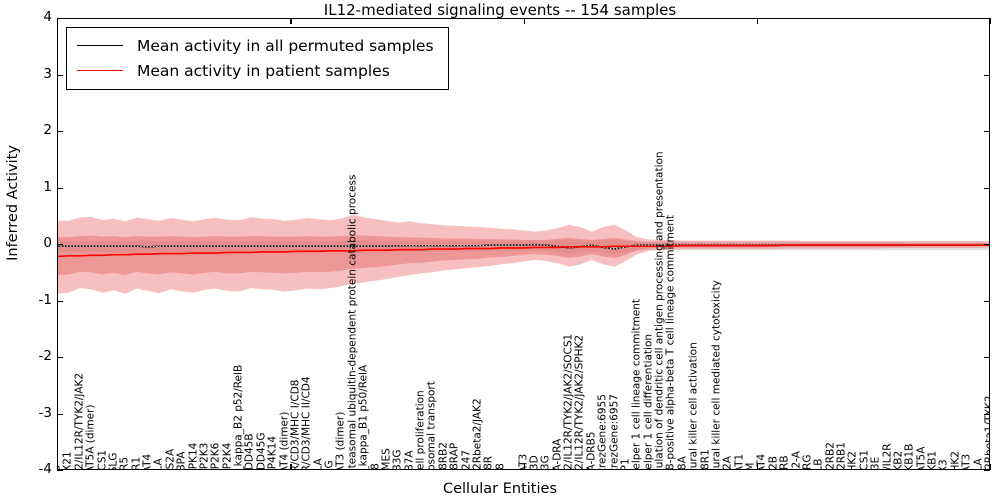  I want to click on x-axis-category-label: STAT4, so click(147, 461).